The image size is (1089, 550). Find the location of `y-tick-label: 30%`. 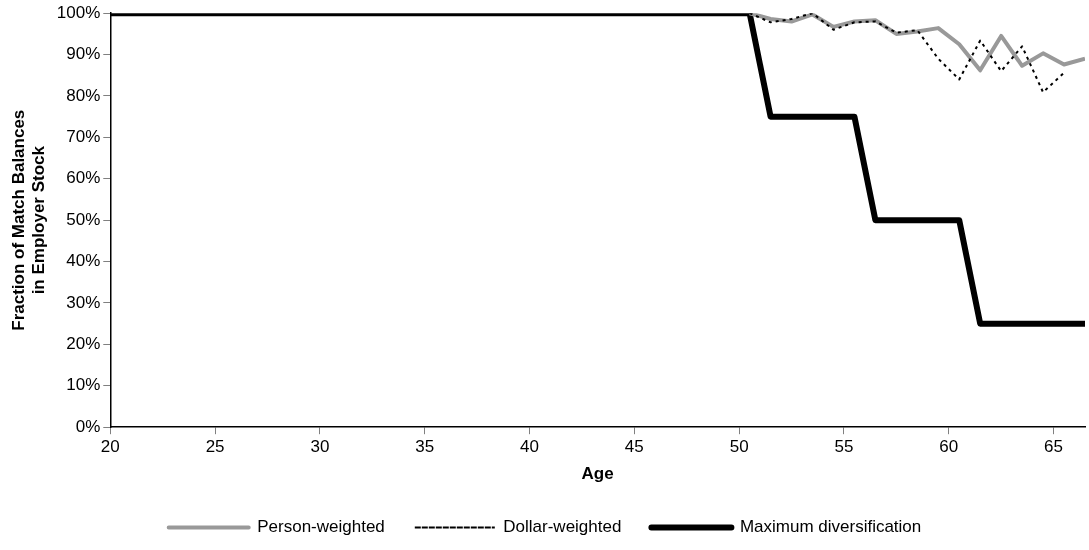

y-tick-label: 30% is located at coordinates (83, 302).